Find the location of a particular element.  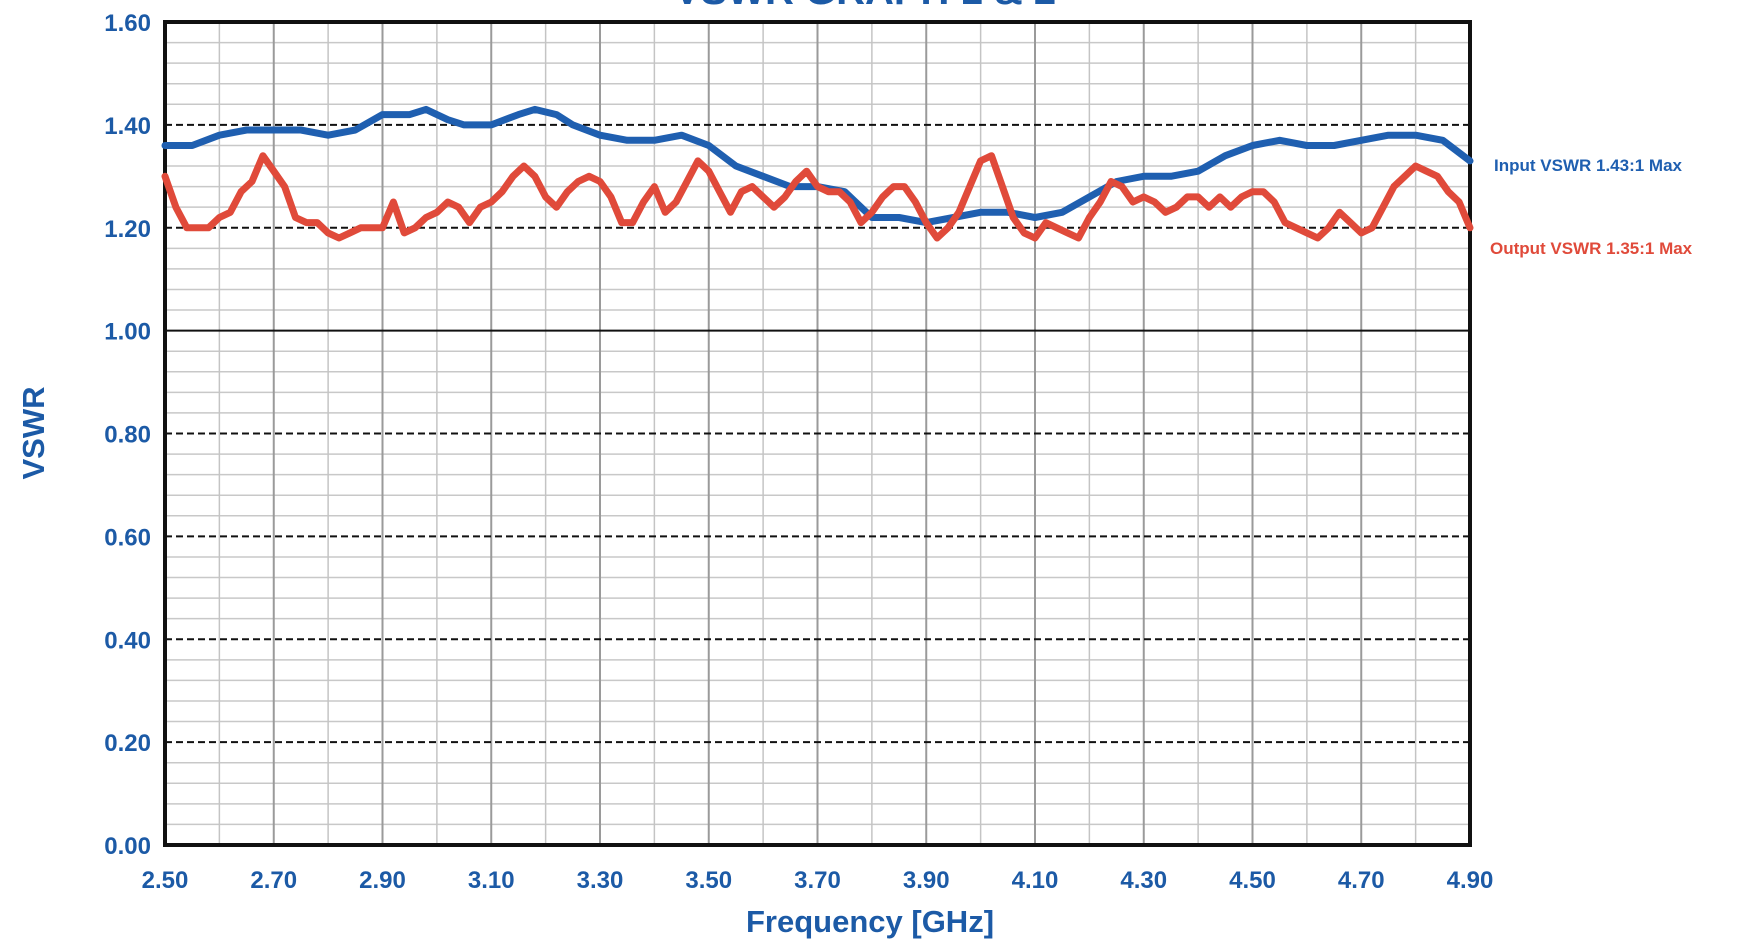

x-tick-label: 4.10 is located at coordinates (1035, 880).